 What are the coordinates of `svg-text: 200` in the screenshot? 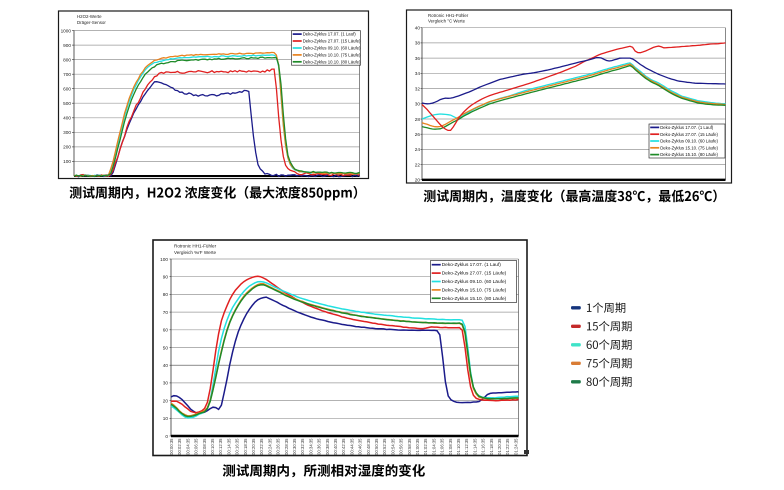 It's located at (67, 147).